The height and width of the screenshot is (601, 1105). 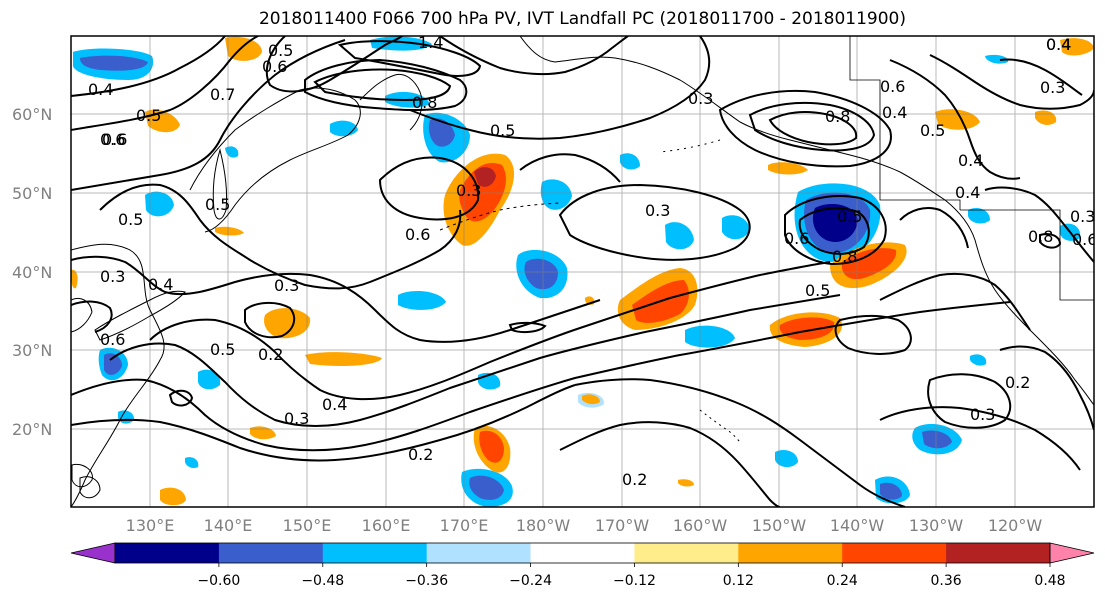 I want to click on lon-label-120w: 120°W, so click(x=1015, y=525).